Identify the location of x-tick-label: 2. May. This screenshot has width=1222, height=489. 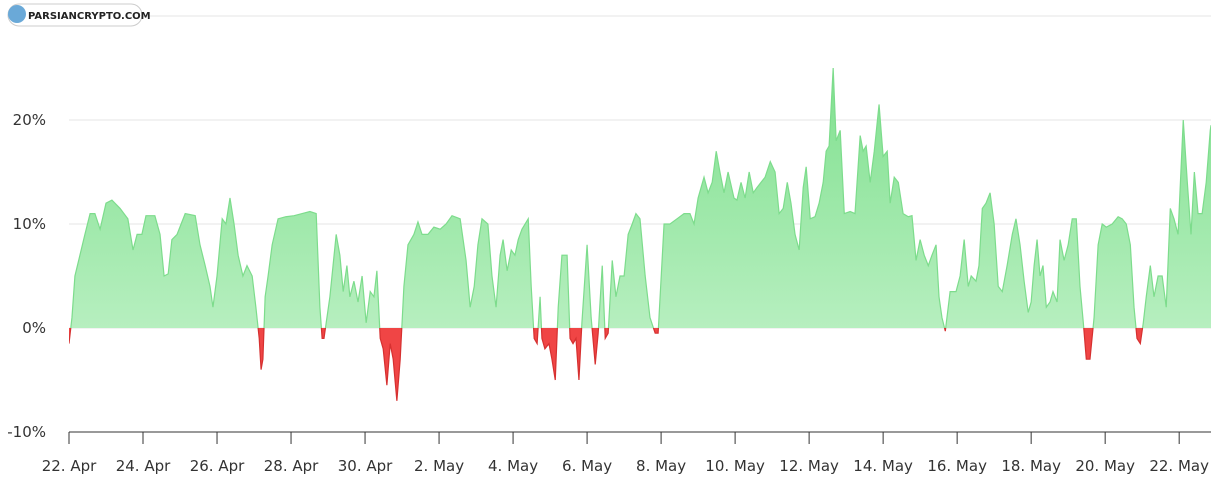
(439, 466).